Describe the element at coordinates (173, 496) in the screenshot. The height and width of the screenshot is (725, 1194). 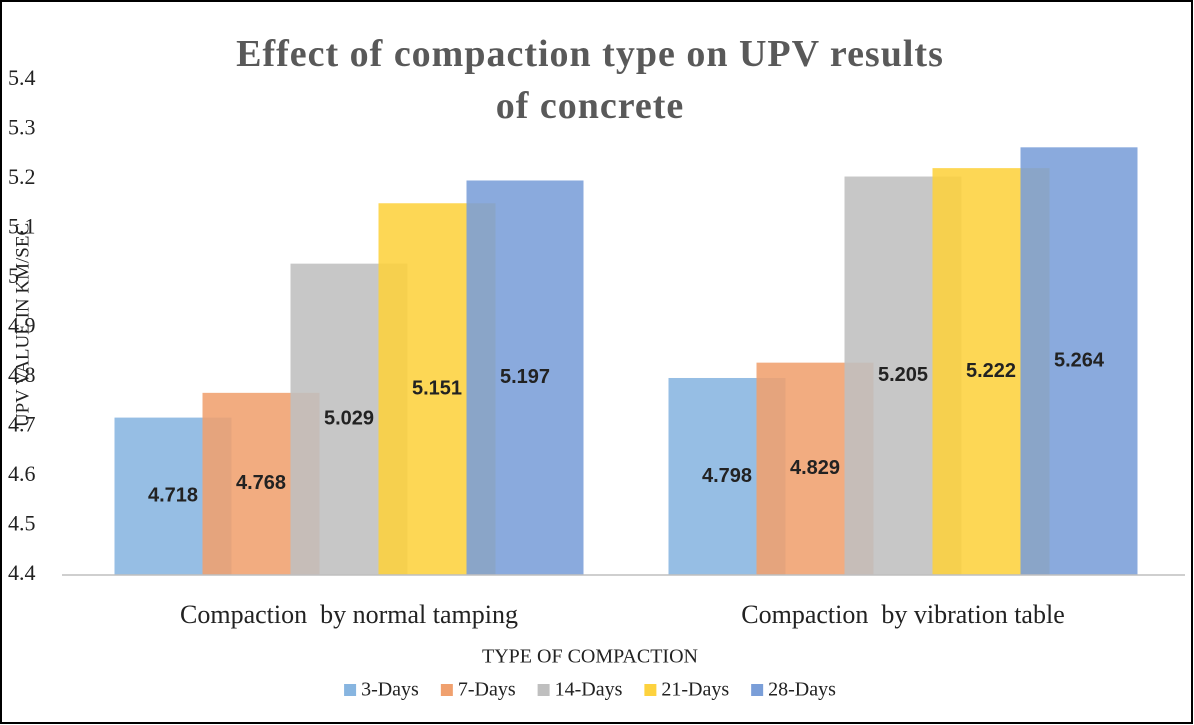
I see `data-label: 4.718` at that location.